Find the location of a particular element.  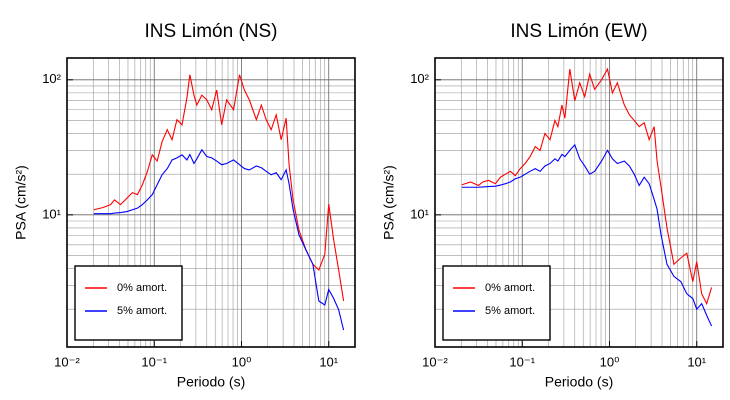

chart-title: INS Limón (NS) is located at coordinates (210, 31).